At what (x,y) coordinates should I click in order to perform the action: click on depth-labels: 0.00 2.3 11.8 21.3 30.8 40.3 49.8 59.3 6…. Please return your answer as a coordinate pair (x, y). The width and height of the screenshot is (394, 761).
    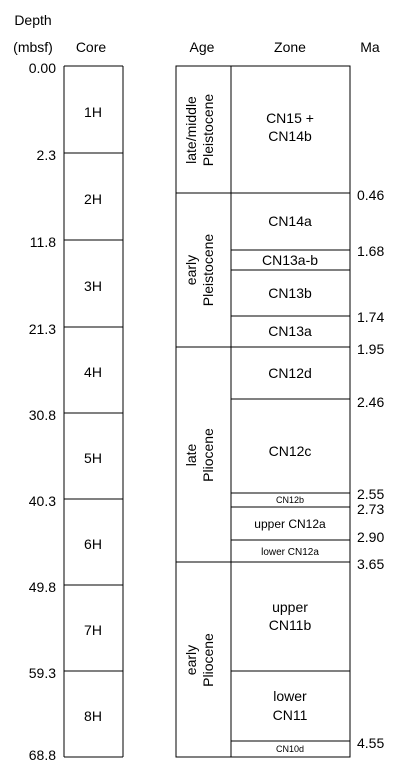
    Looking at the image, I should click on (42, 410).